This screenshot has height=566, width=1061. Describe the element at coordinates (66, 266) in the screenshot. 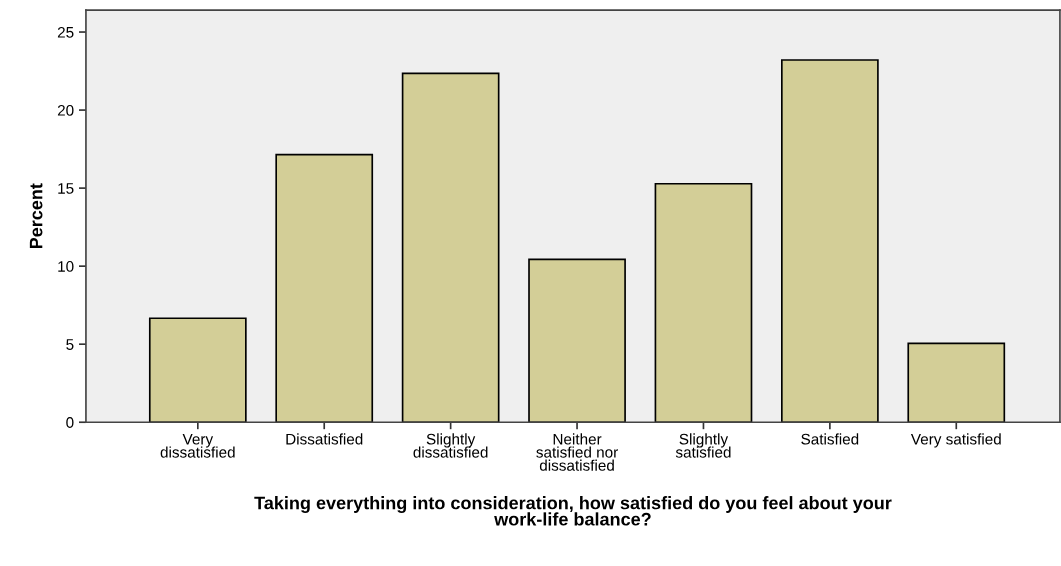

I see `y-tick-label: 10` at that location.